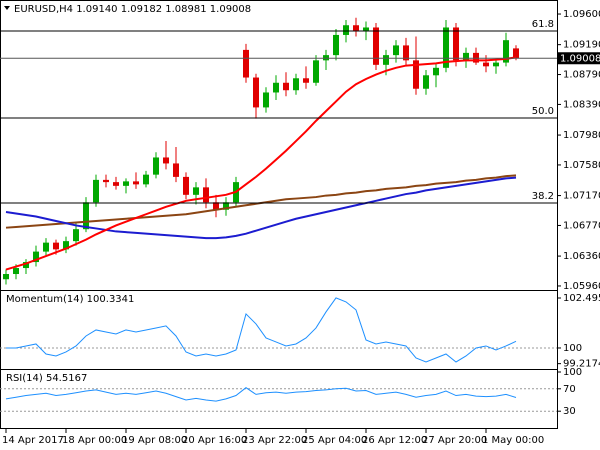  Describe the element at coordinates (454, 440) in the screenshot. I see `x-tick-label: 27 Apr 20:00` at that location.